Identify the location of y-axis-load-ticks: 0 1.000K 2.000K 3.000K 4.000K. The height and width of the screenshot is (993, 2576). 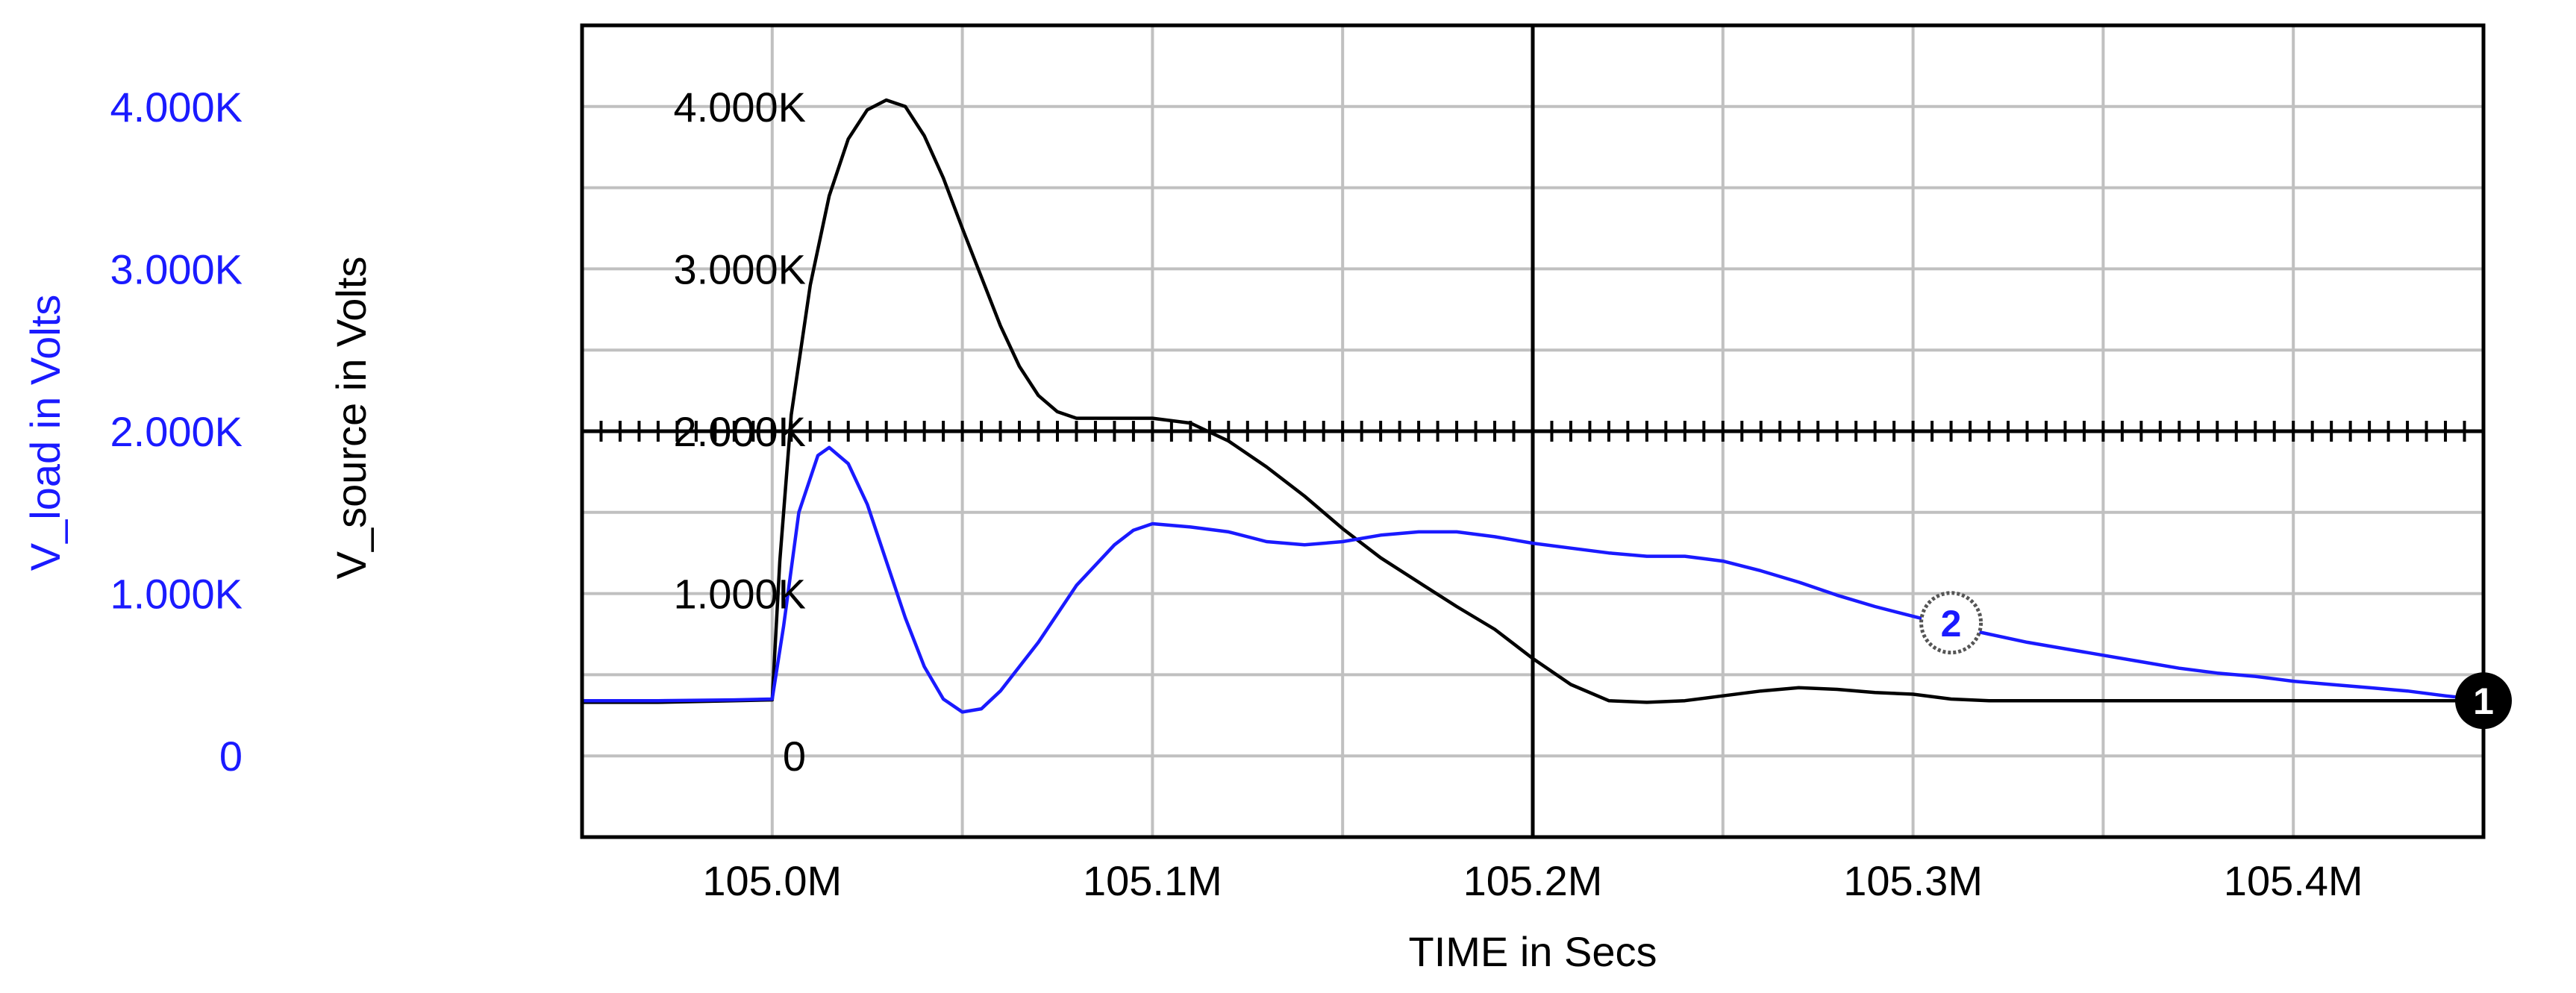
(176, 432).